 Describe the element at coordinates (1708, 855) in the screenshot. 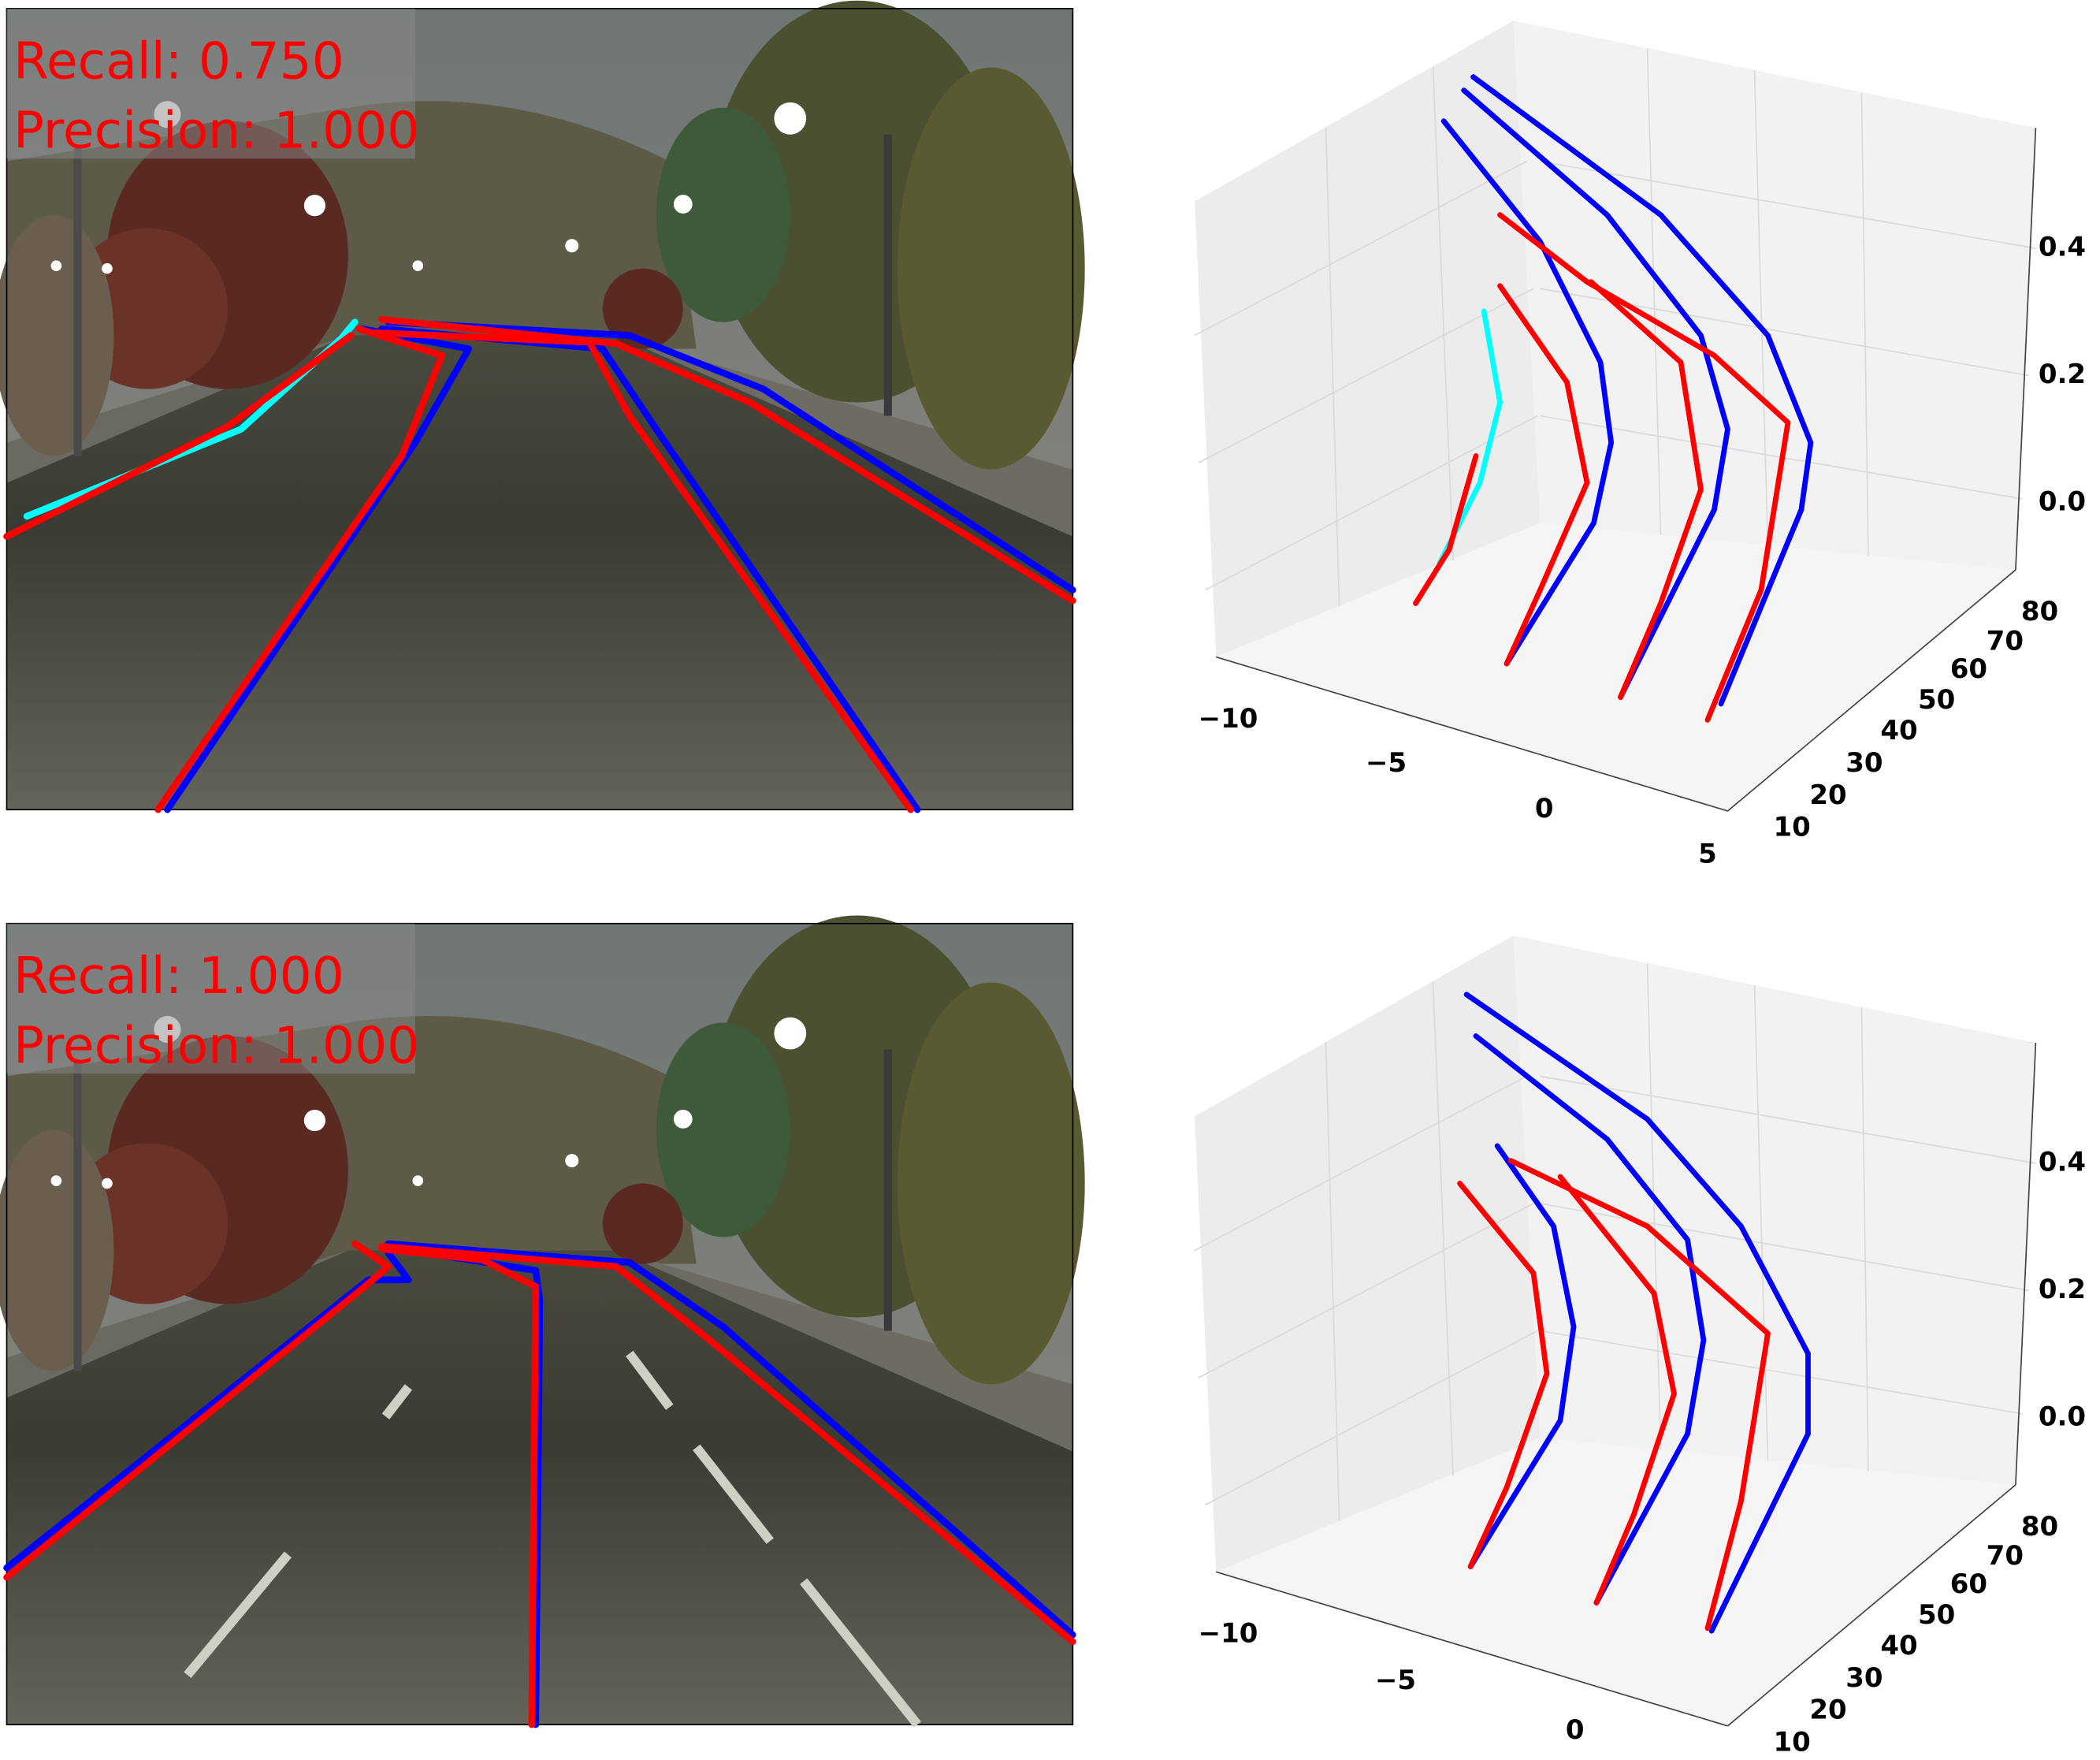

I see `x-tick-label: 5` at that location.